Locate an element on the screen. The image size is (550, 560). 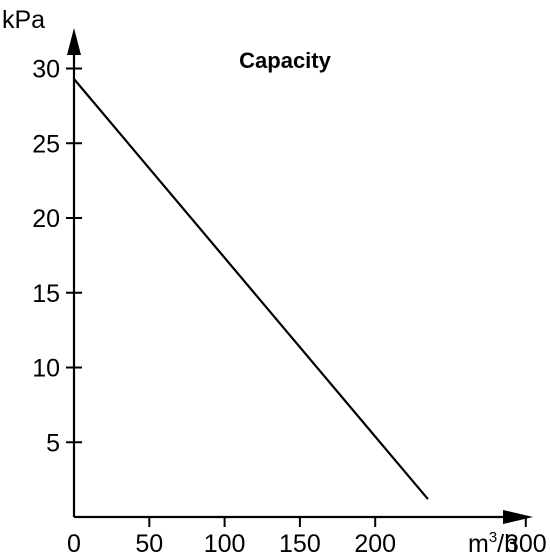
x-tick-label-0: 0 is located at coordinates (74, 544).